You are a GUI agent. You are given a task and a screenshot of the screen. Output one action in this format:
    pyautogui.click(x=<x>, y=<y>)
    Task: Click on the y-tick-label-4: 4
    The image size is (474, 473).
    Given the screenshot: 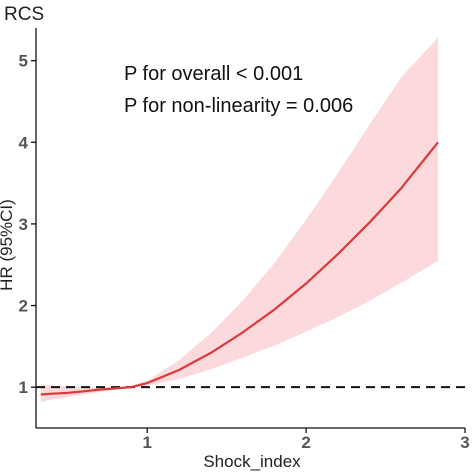 What is the action you would take?
    pyautogui.click(x=24, y=142)
    